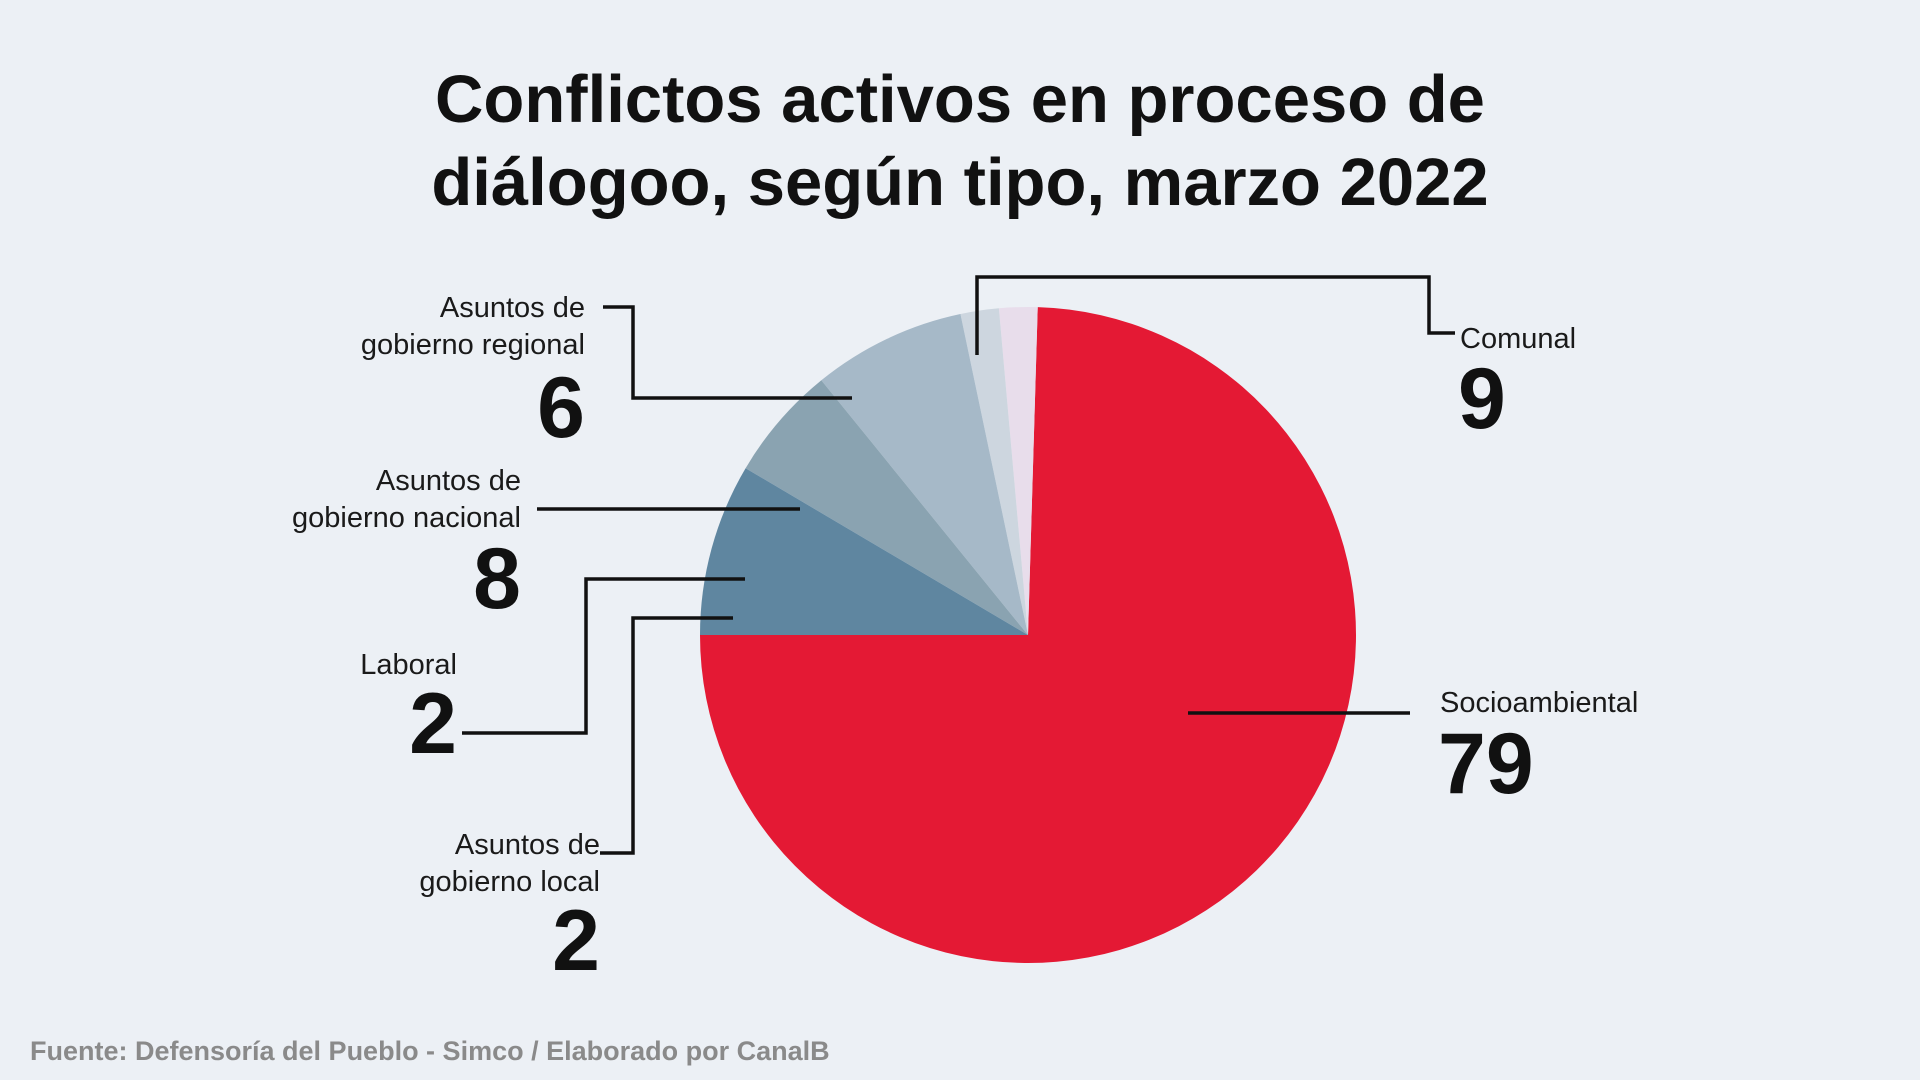  I want to click on slice-value-0: 79, so click(1486, 764).